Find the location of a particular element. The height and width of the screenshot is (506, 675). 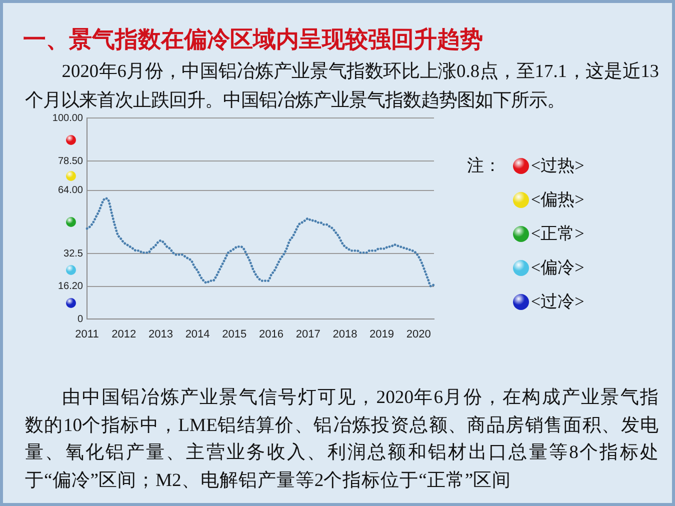

x-tick-label: 2019 is located at coordinates (382, 334).